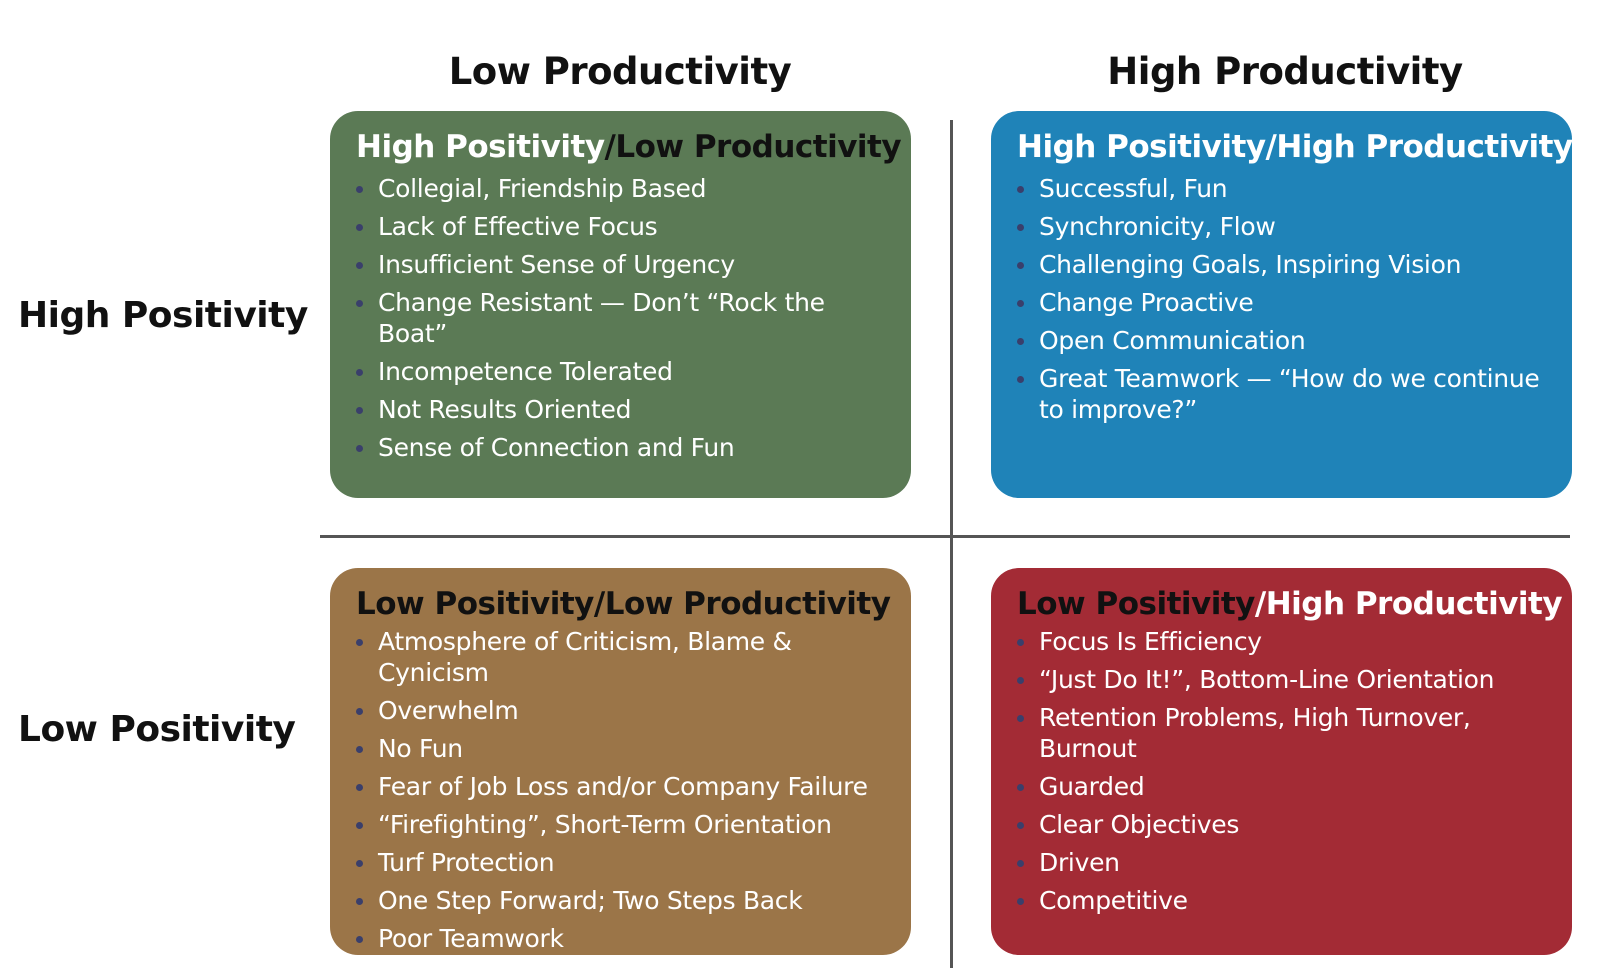 This screenshot has height=969, width=1600. What do you see at coordinates (1295, 147) in the screenshot?
I see `quadrant-title: High Positivity/High Productivity` at bounding box center [1295, 147].